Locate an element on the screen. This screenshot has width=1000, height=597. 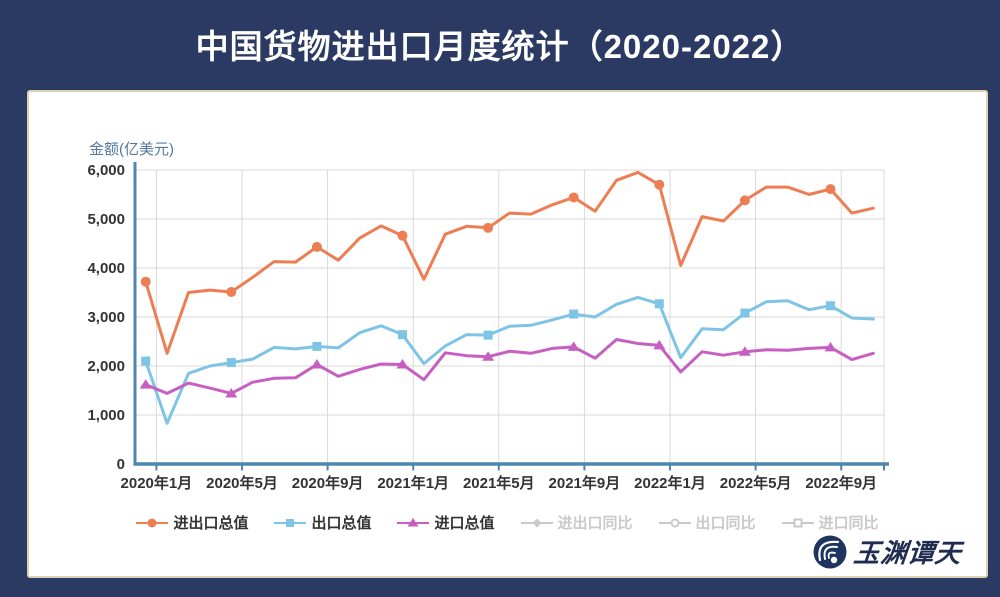
x-tick-label: 2020年1月 is located at coordinates (157, 483).